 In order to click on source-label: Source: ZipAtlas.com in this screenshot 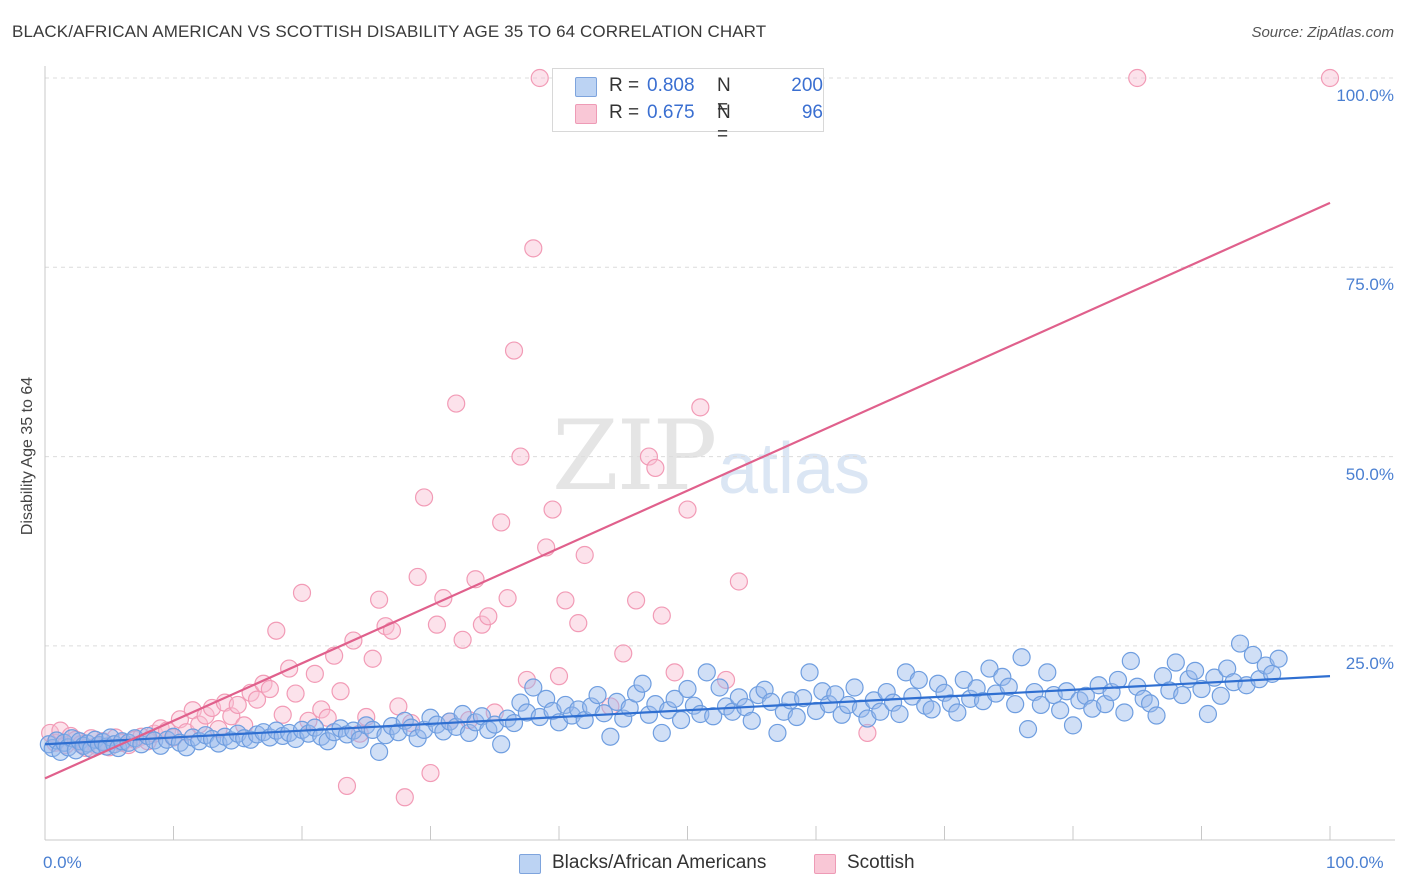, I will do `click(1322, 32)`.